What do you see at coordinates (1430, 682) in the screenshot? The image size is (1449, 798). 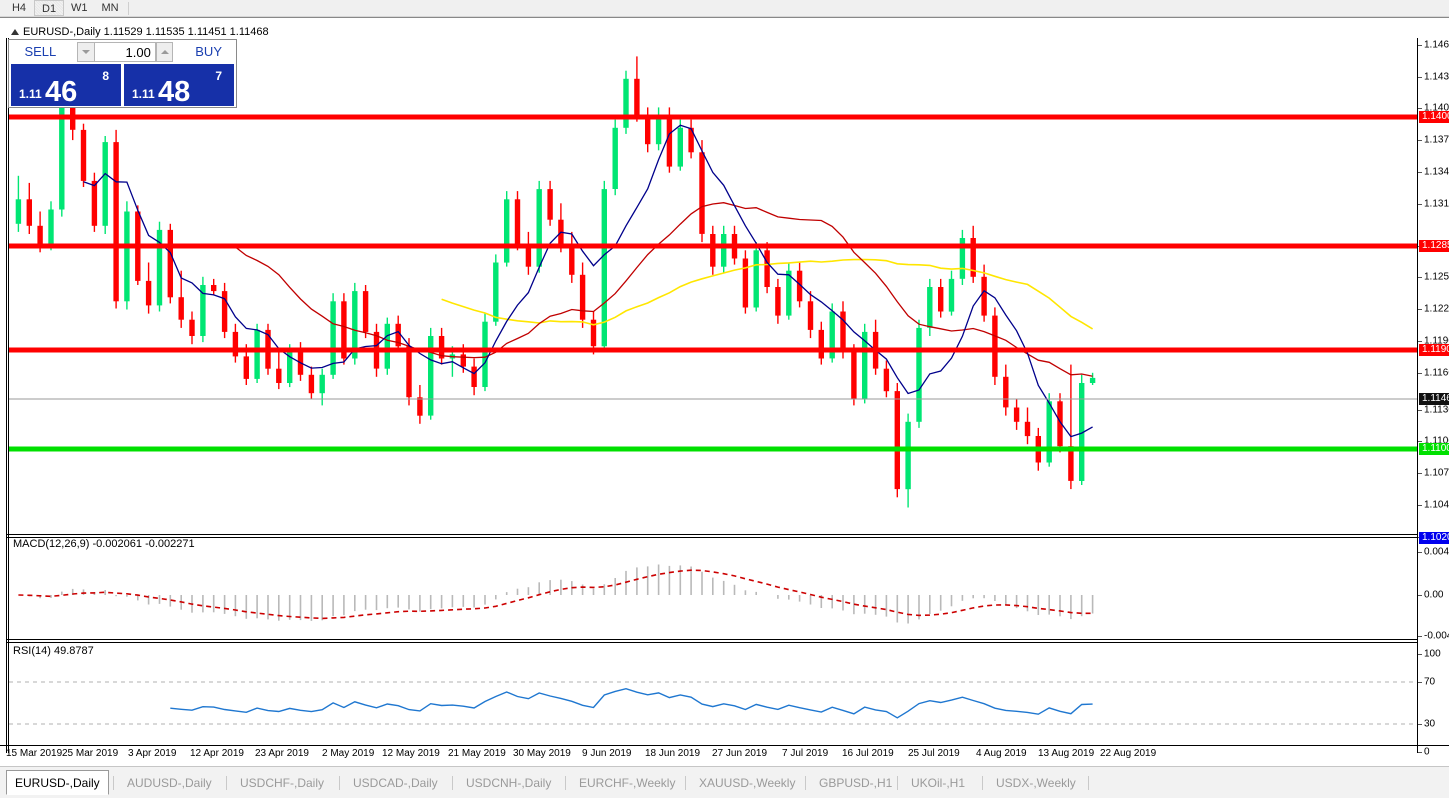 I see `scale-tick-label: 70` at bounding box center [1430, 682].